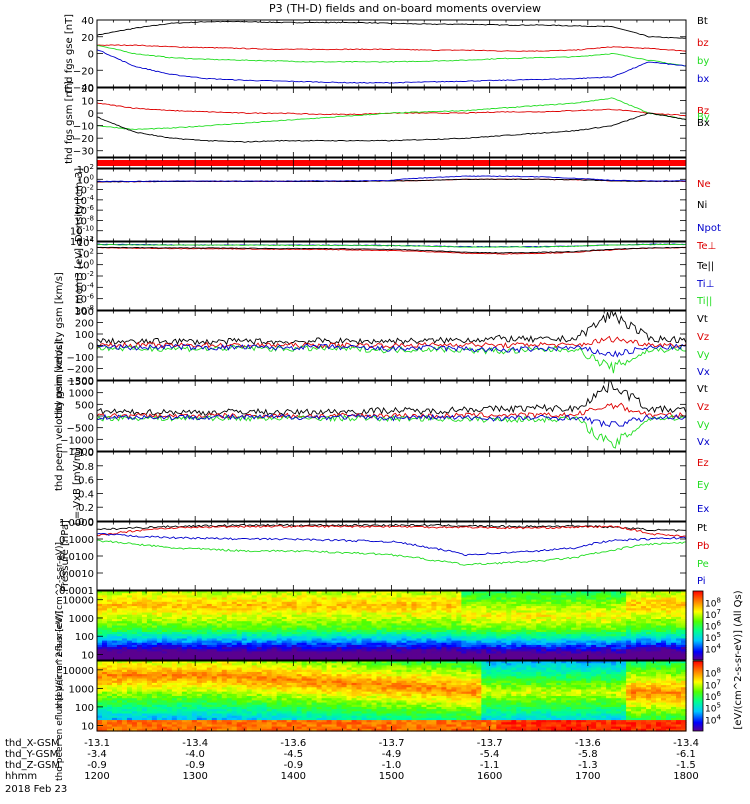 This screenshot has width=750, height=804. Describe the element at coordinates (83, 127) in the screenshot. I see `y-tick-label: −10` at that location.